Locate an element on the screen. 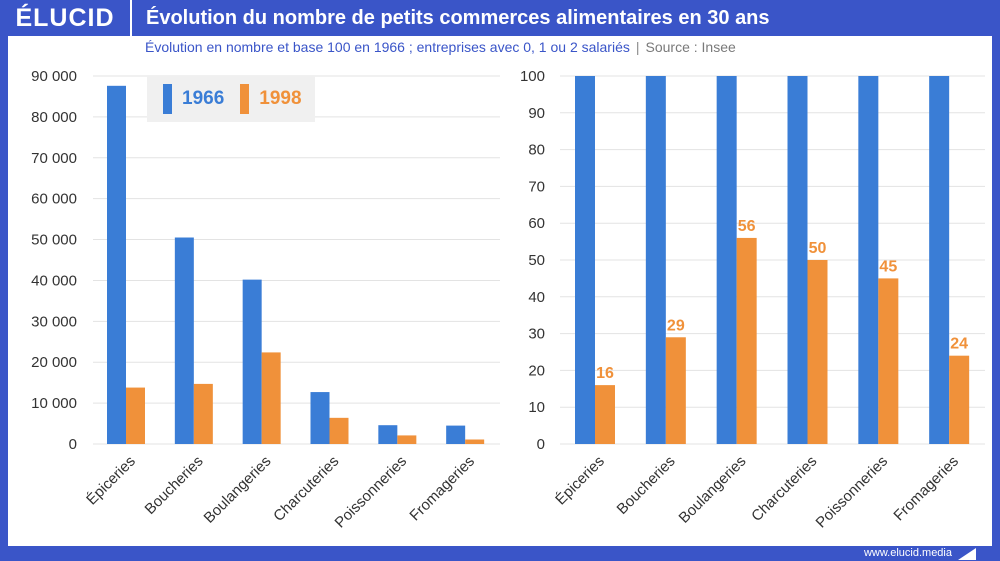  legend-swatch-1998 is located at coordinates (245, 99).